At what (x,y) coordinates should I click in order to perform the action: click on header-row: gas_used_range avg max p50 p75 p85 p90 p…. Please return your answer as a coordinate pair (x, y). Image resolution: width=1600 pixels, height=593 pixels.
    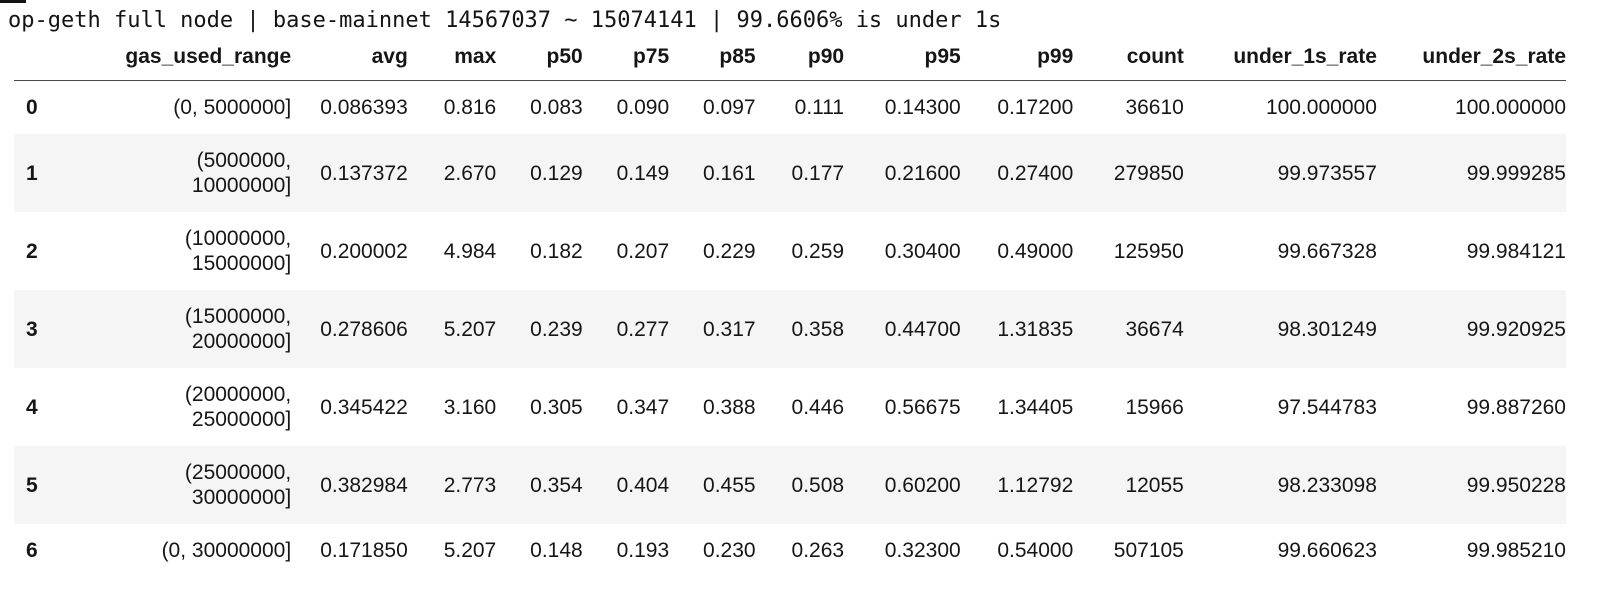
    Looking at the image, I should click on (790, 60).